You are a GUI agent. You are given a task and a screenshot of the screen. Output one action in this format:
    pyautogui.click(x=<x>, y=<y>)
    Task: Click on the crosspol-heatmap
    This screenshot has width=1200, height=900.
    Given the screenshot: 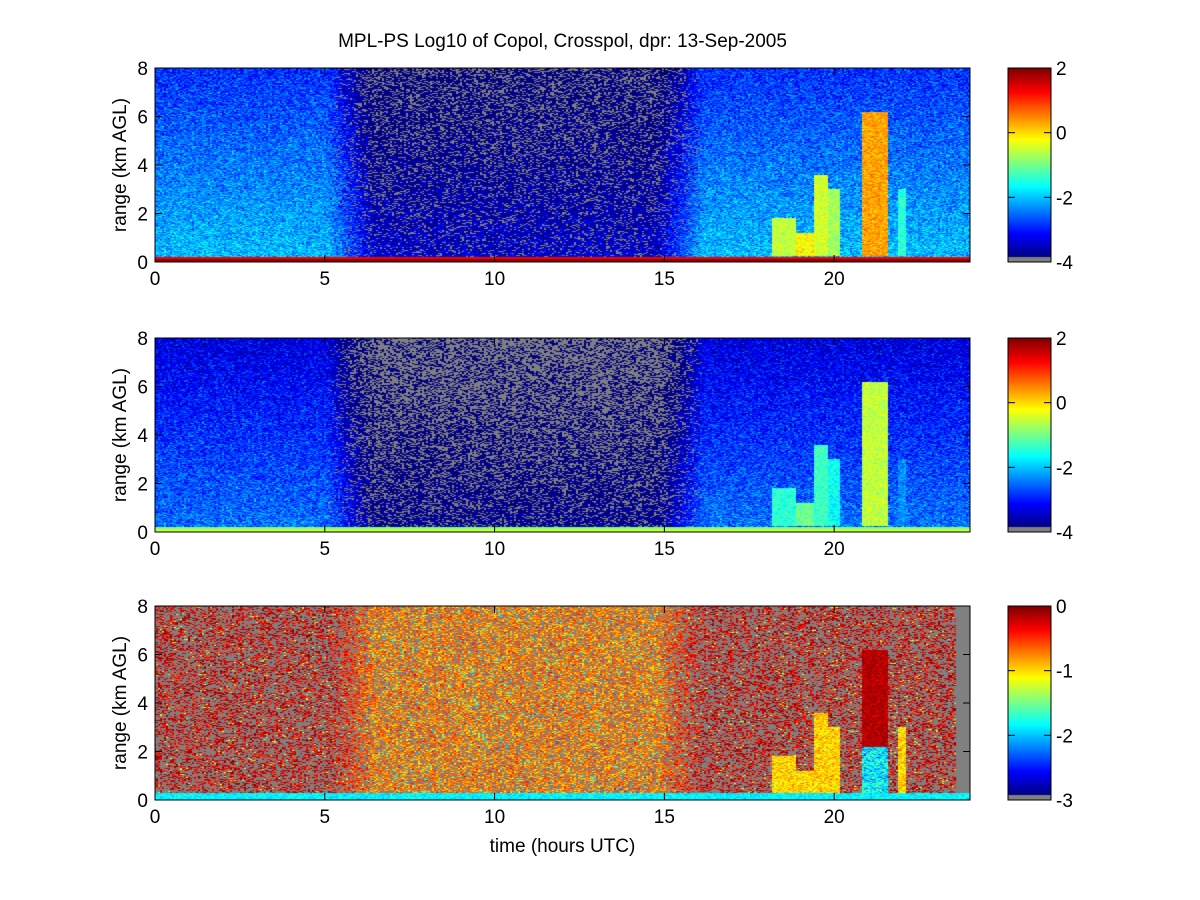 What is the action you would take?
    pyautogui.click(x=562, y=435)
    